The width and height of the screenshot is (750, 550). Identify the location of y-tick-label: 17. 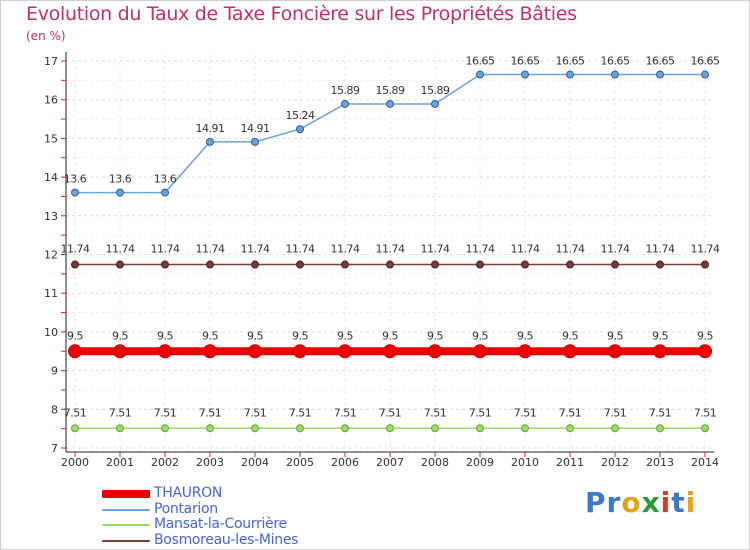
(51, 61).